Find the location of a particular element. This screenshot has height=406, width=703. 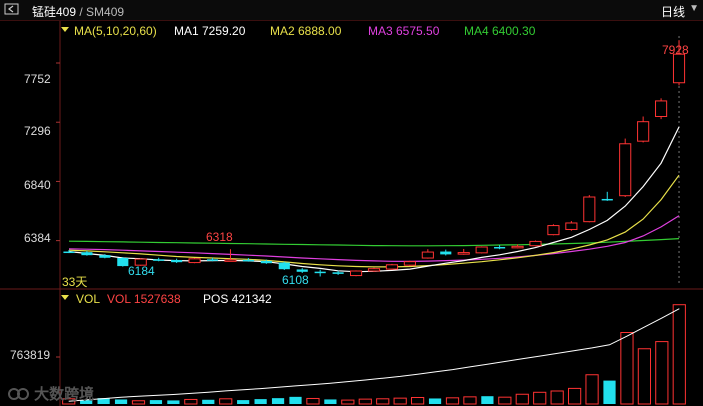

y-tick-label: 6840 is located at coordinates (37, 185).